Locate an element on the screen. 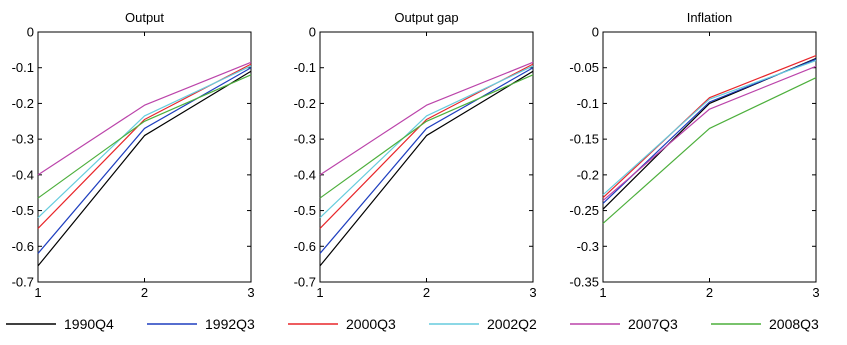 Image resolution: width=847 pixels, height=345 pixels. legend-label: 2000Q3 is located at coordinates (371, 324).